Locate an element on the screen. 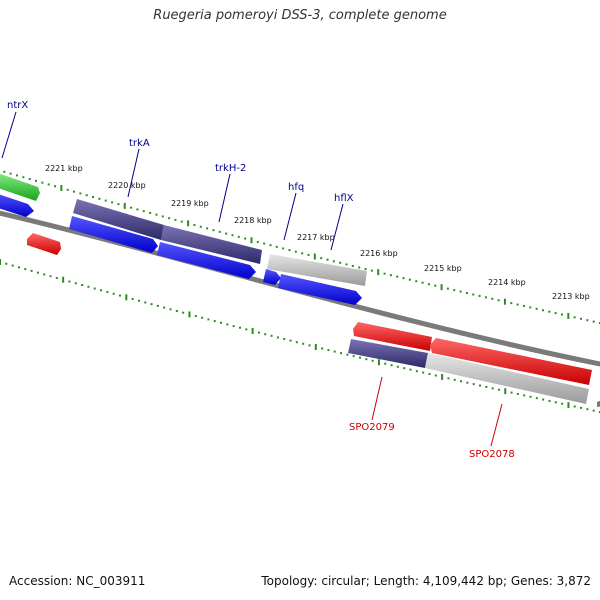 The width and height of the screenshot is (600, 600). map-title: Ruegeria pomeroyi DSS-3, complete genome is located at coordinates (300, 15).